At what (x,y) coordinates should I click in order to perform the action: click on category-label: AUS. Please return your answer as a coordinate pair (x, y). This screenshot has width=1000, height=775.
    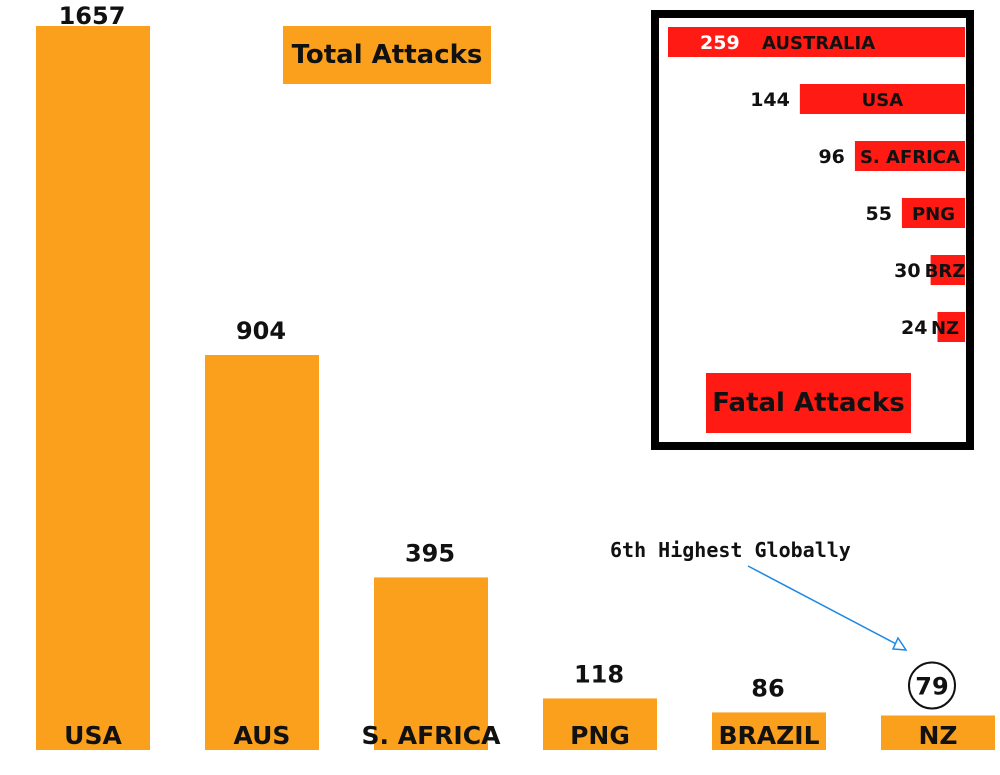
    Looking at the image, I should click on (262, 735).